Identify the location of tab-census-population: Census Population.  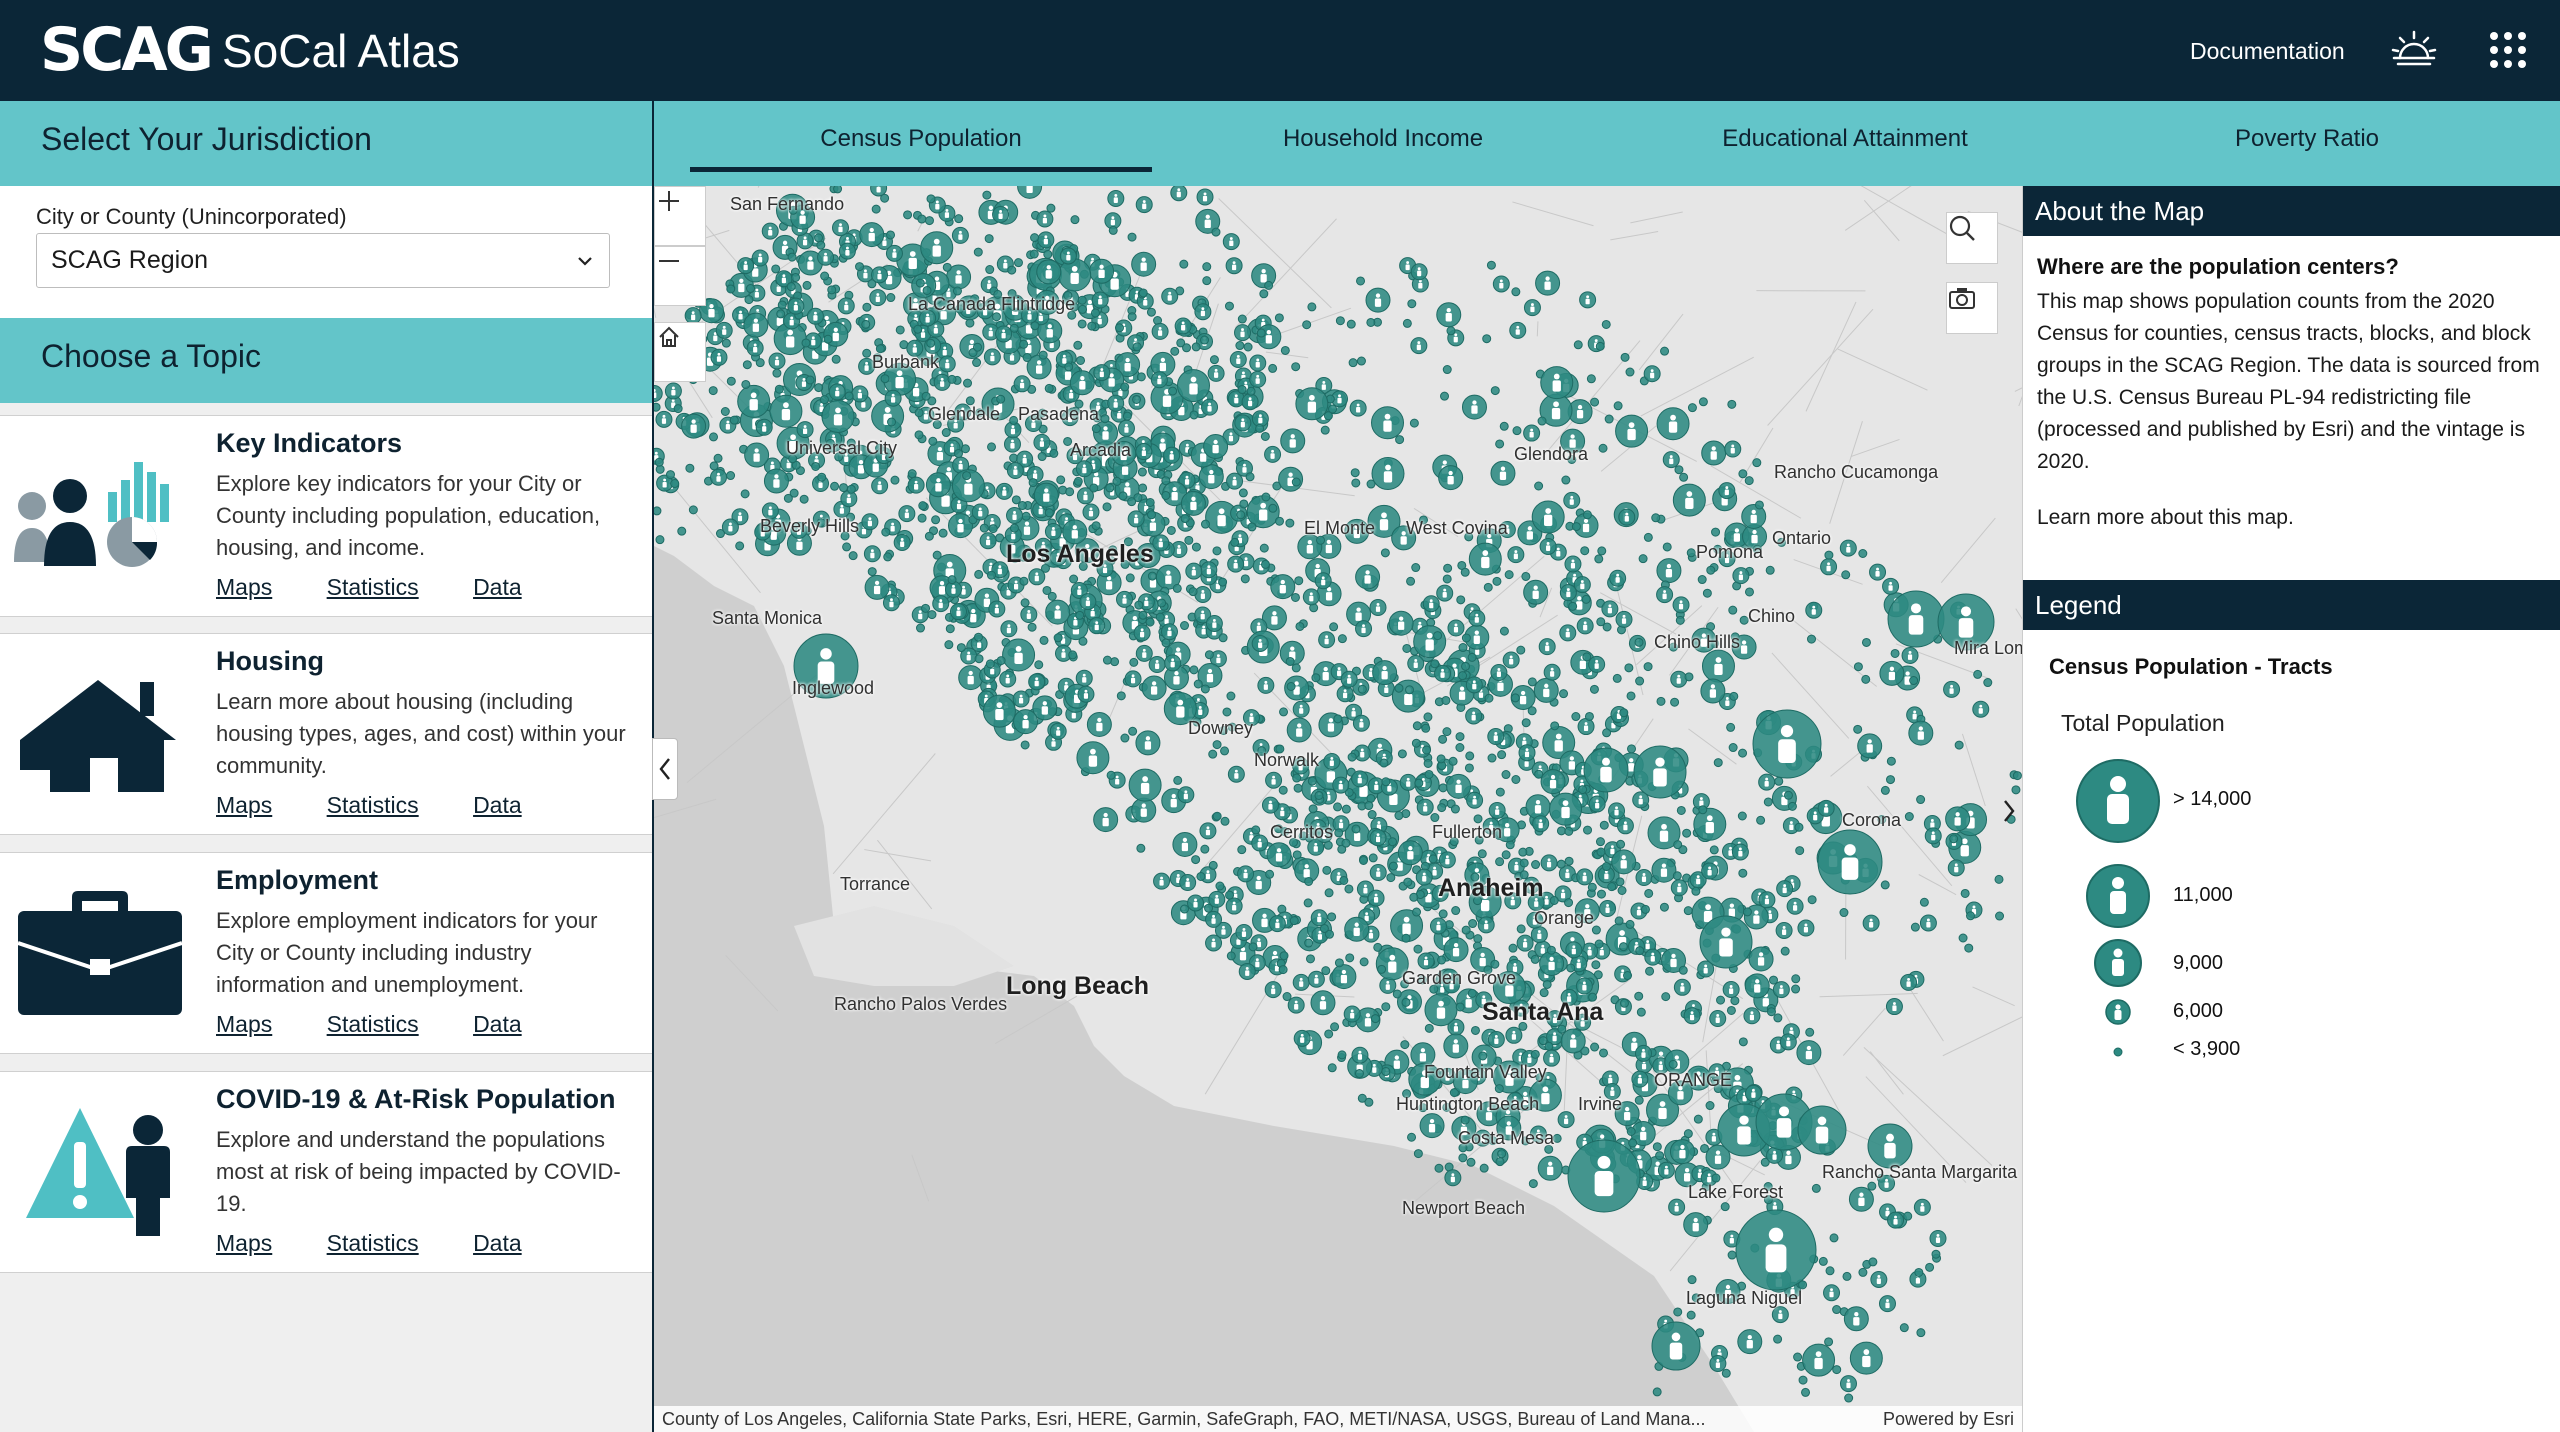
(921, 138).